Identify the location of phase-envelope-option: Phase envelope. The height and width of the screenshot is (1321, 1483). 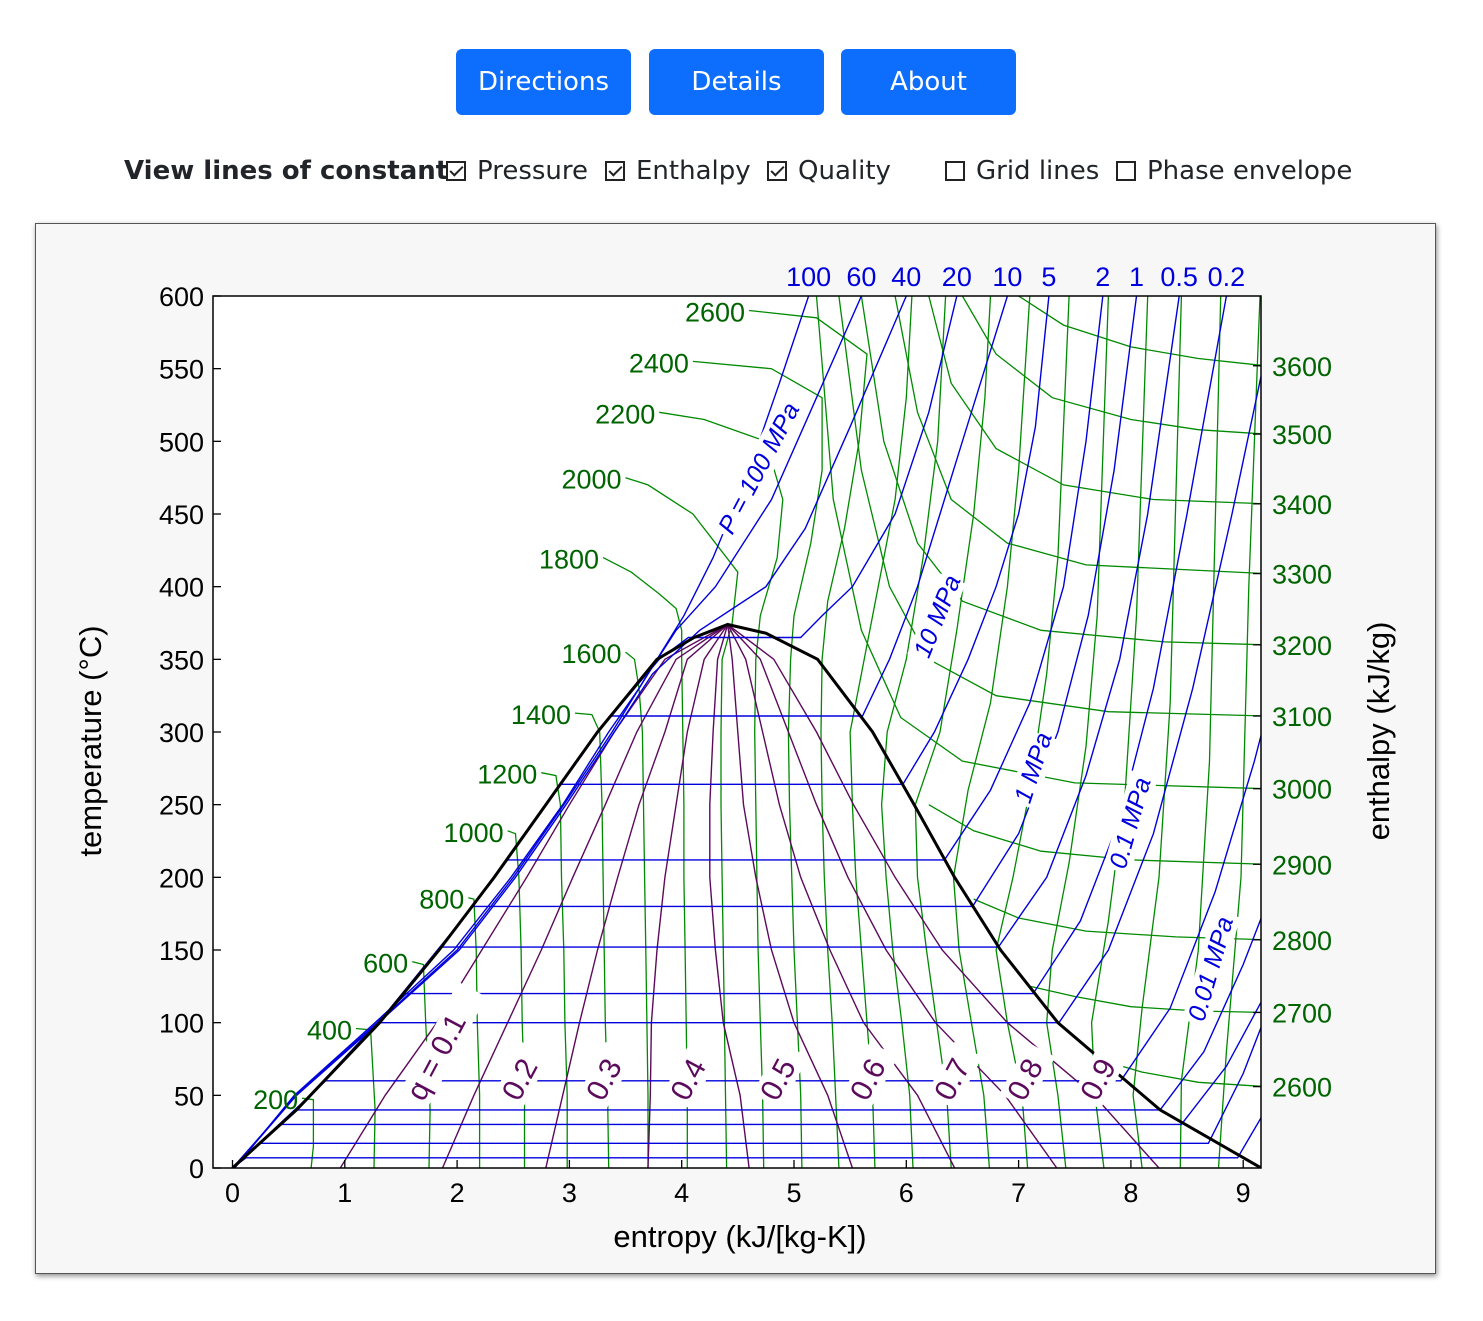
(1234, 171).